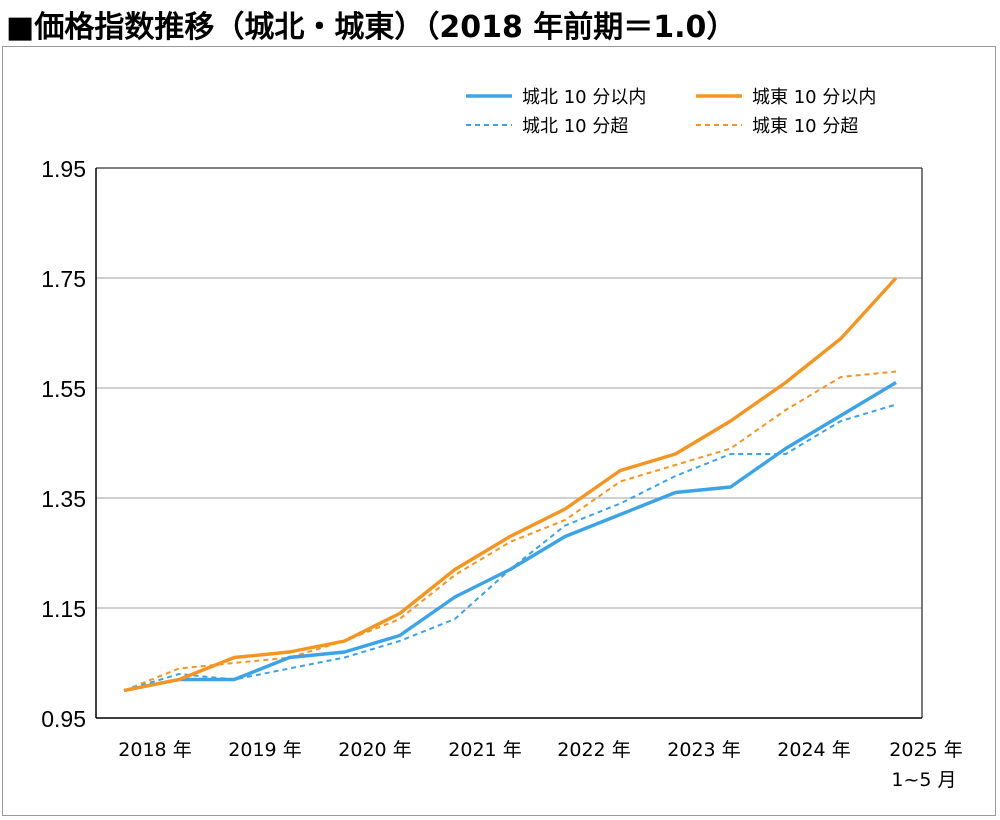  What do you see at coordinates (63, 444) in the screenshot?
I see `y-tick-labels: 0.95 1.15 1.35 1.55 1.75 1.95` at bounding box center [63, 444].